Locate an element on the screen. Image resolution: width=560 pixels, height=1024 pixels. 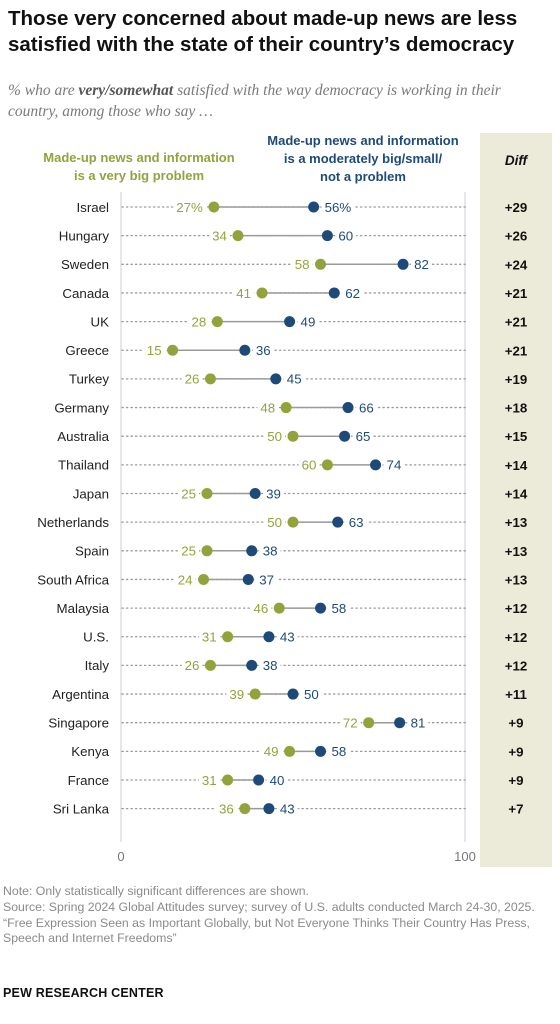
blue-value-label: 38 is located at coordinates (270, 551).